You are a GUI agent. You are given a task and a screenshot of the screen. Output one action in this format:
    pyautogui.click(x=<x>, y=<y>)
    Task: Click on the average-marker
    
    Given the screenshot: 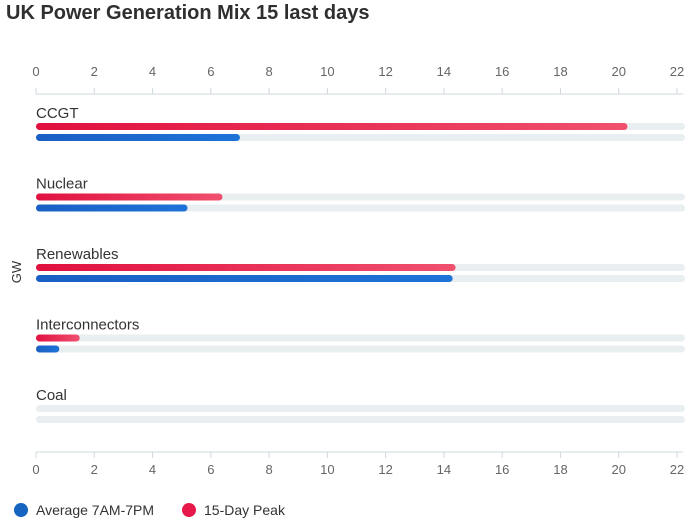 What is the action you would take?
    pyautogui.click(x=21, y=510)
    